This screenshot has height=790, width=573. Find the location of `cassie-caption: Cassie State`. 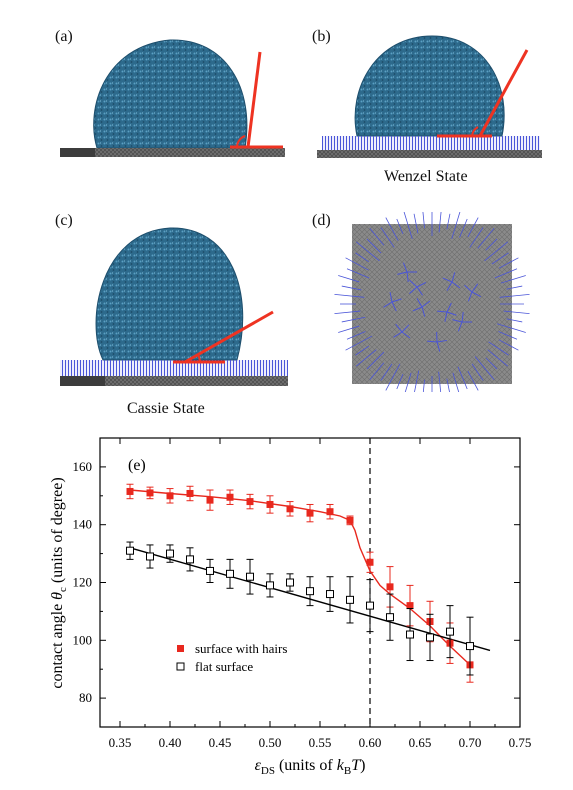

cassie-caption: Cassie State is located at coordinates (166, 408).